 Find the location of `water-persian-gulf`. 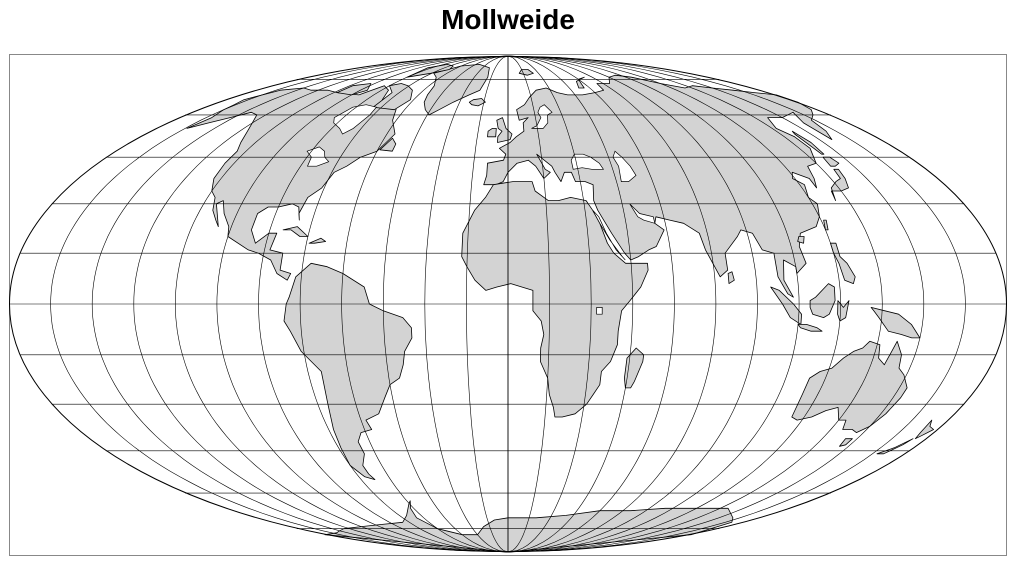

water-persian-gulf is located at coordinates (642, 213).